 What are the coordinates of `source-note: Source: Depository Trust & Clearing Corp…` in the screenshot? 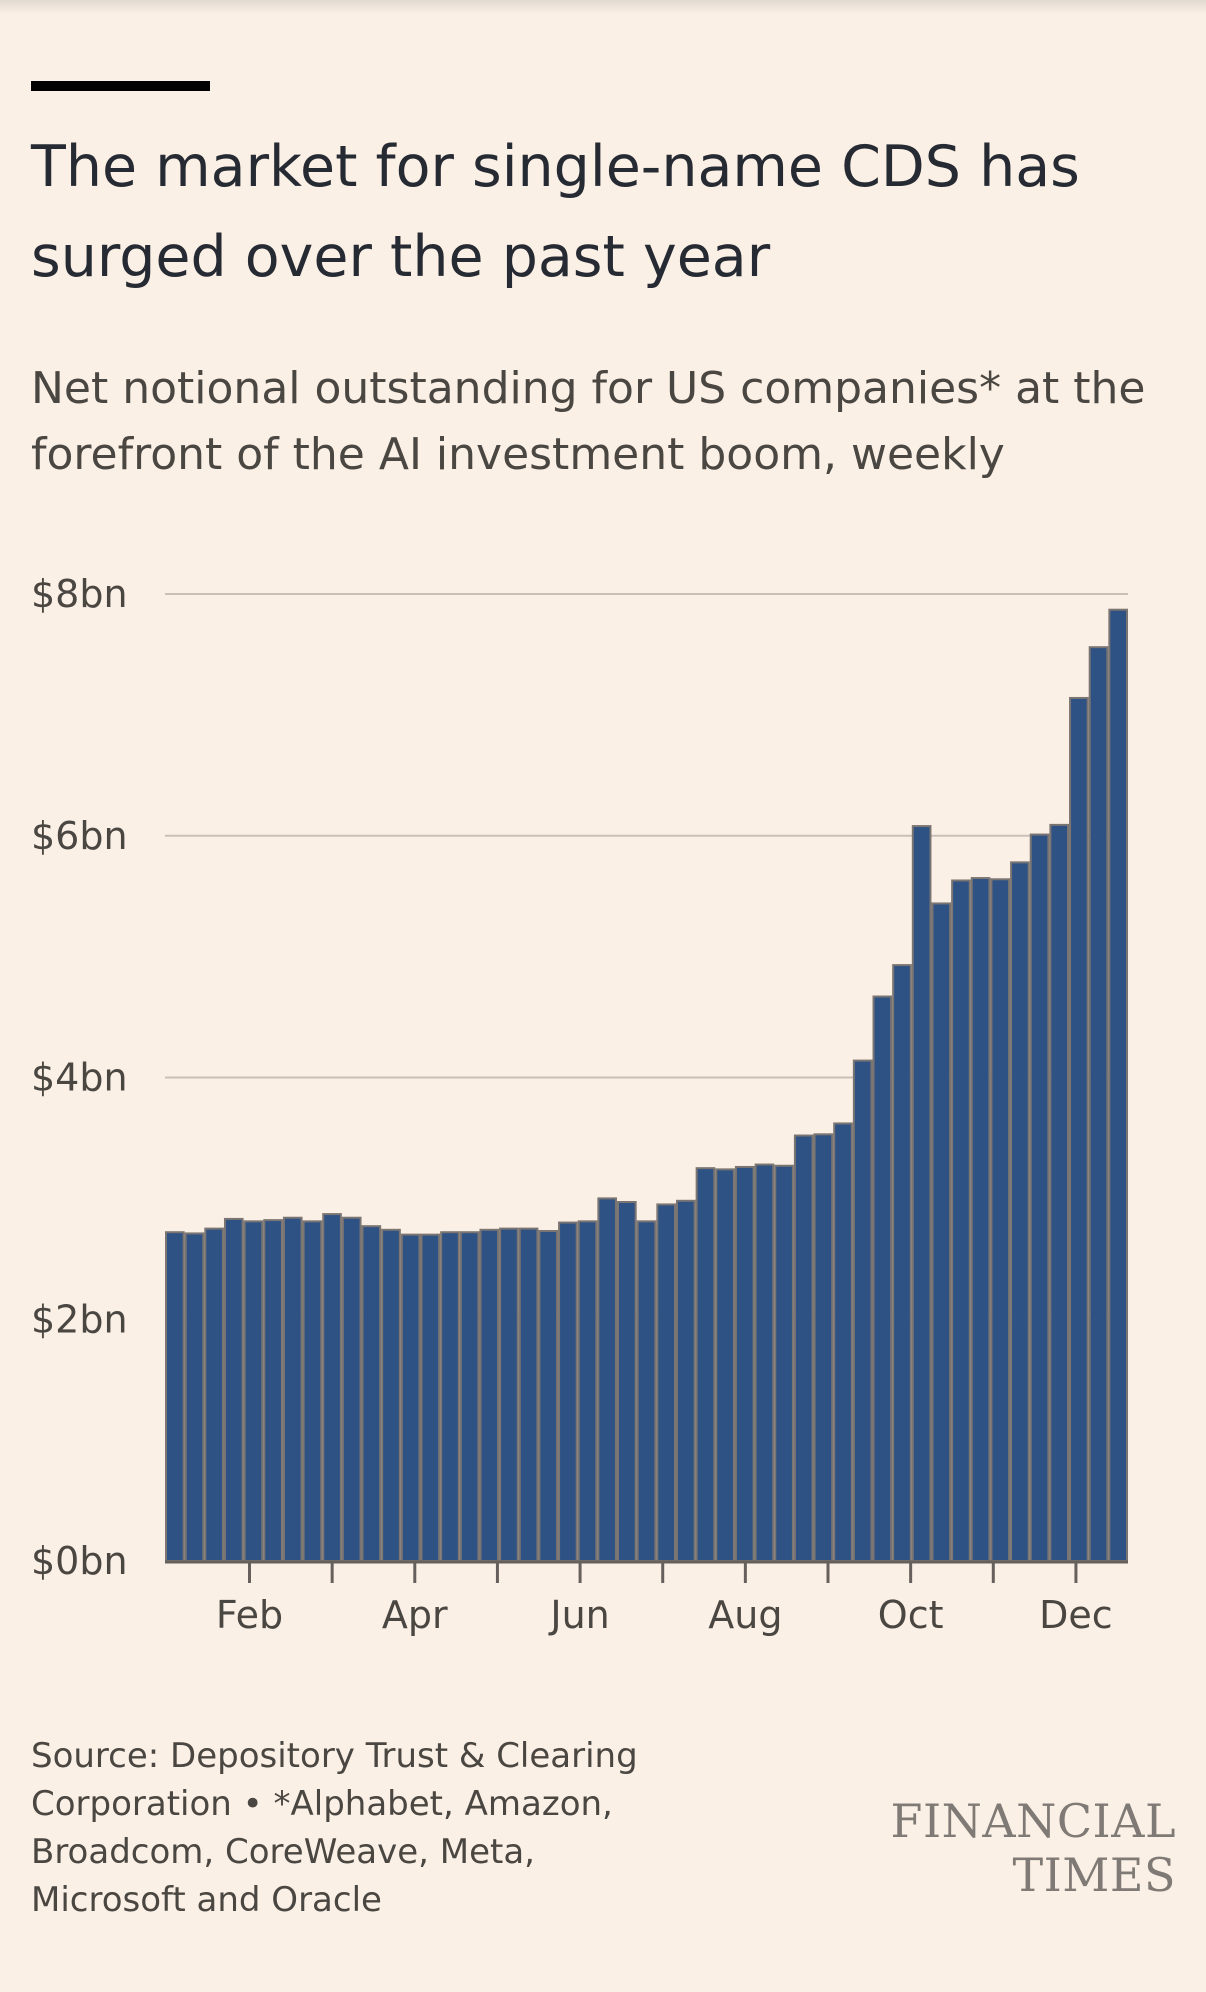 It's located at (334, 1828).